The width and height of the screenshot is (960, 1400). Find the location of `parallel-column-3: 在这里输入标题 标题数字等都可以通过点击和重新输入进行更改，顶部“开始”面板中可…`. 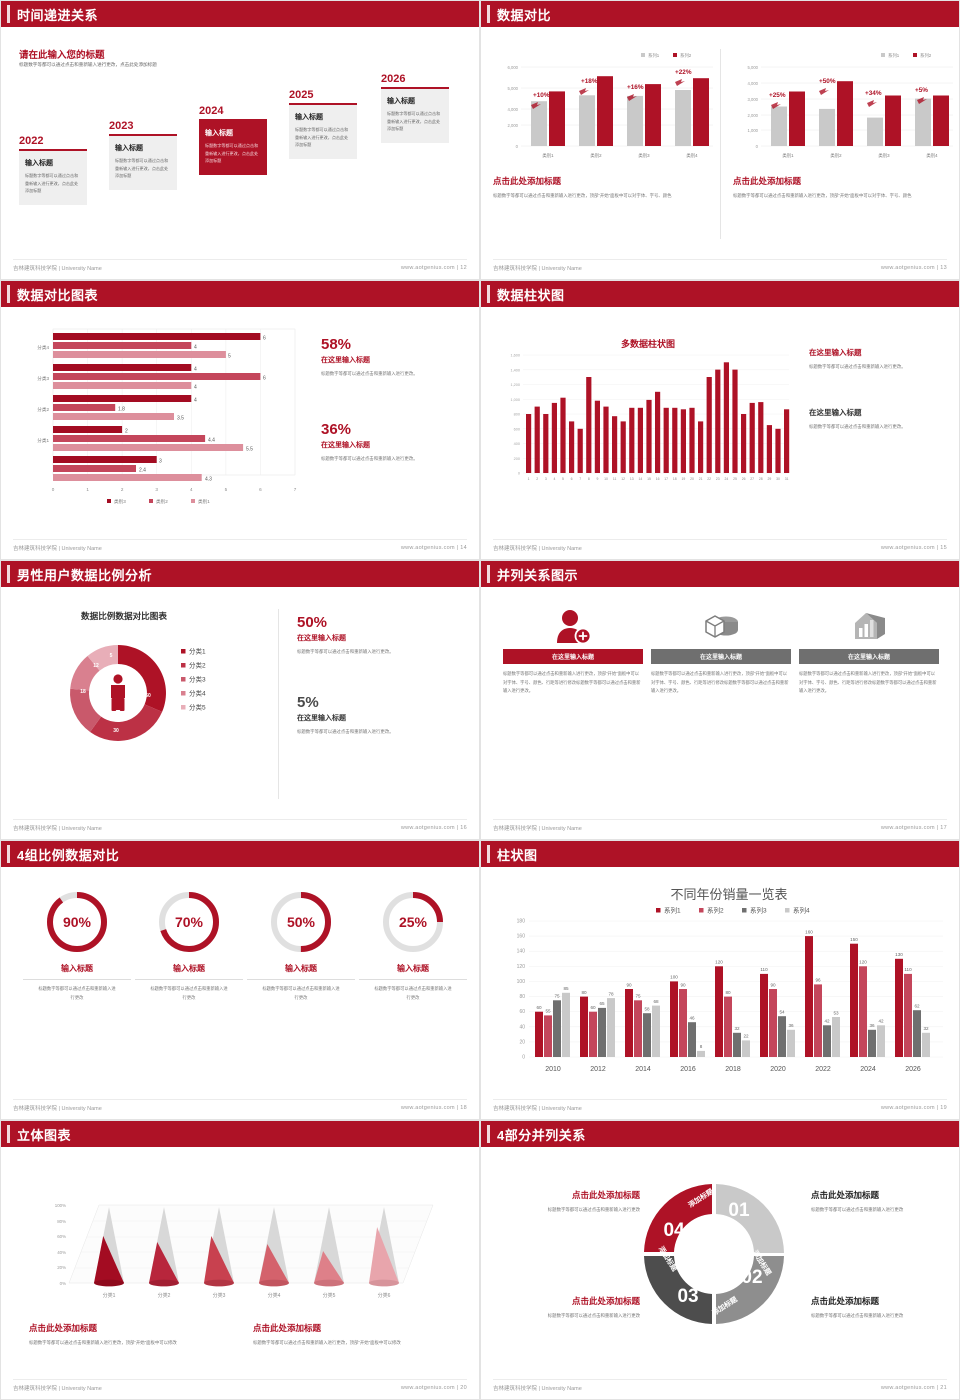

parallel-column-3: 在这里输入标题 标题数字等都可以通过点击和重新输入进行更改，顶部“开始”面板中可… is located at coordinates (869, 650).